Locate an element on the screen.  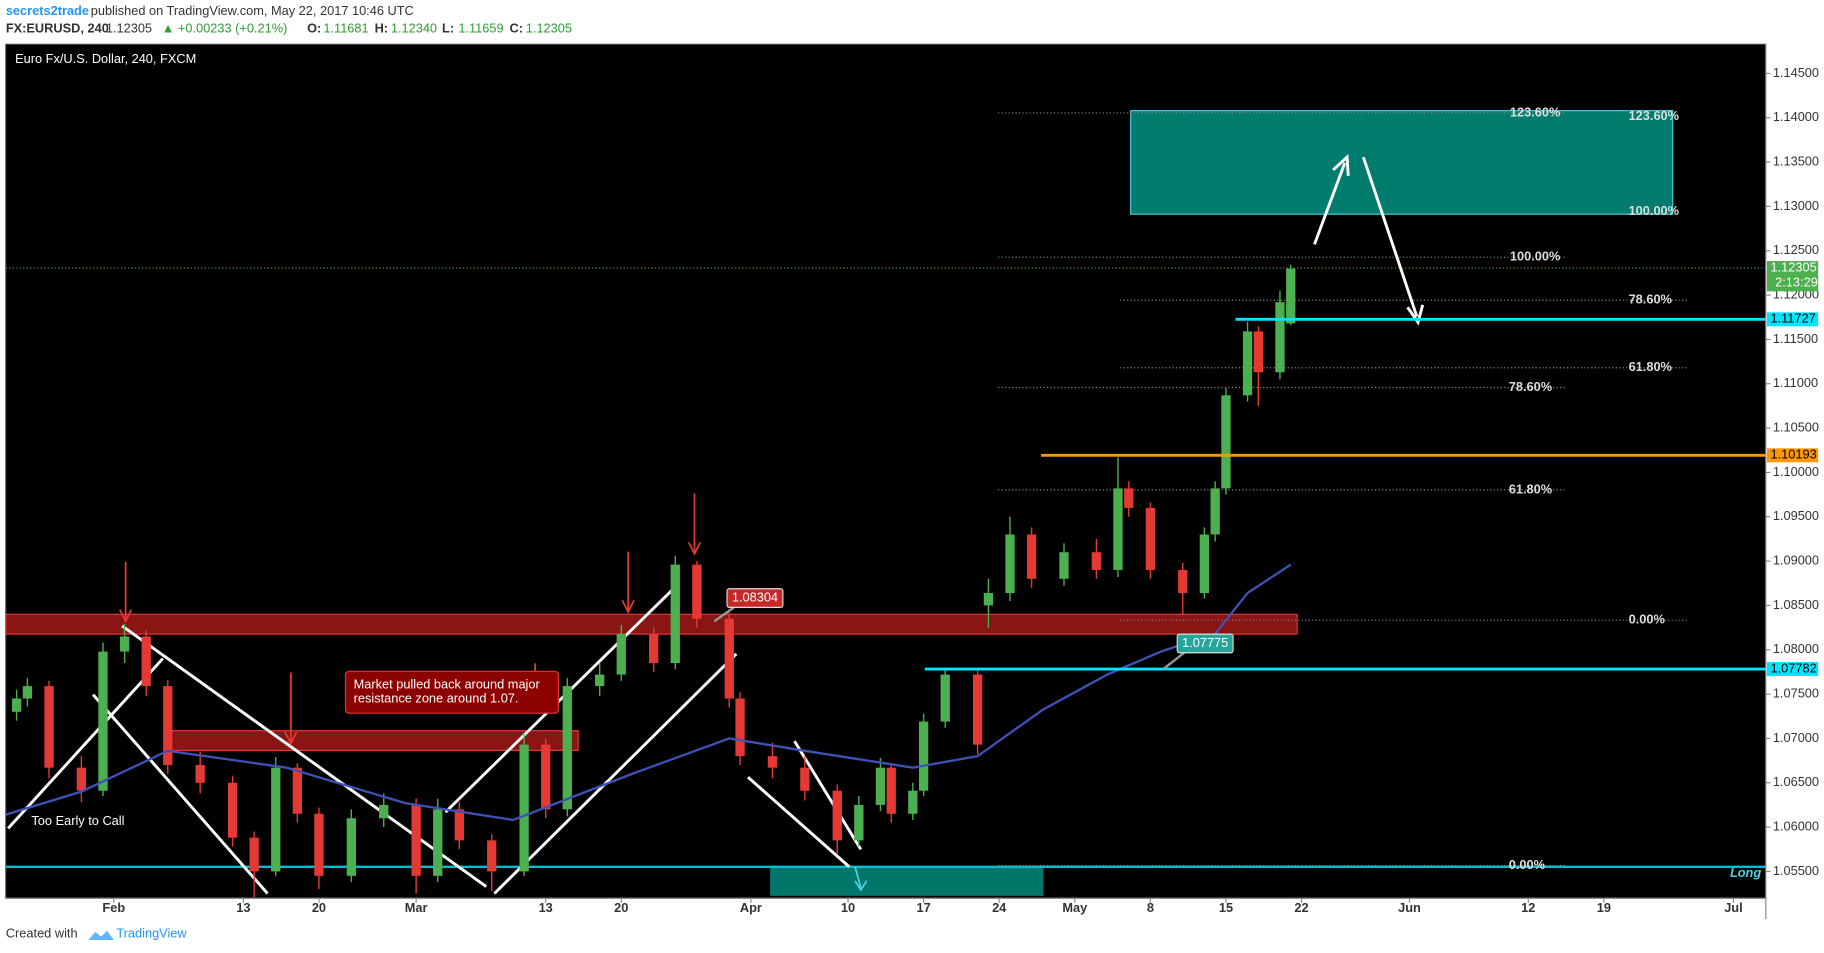
x-tick-label: 12 is located at coordinates (1528, 907).